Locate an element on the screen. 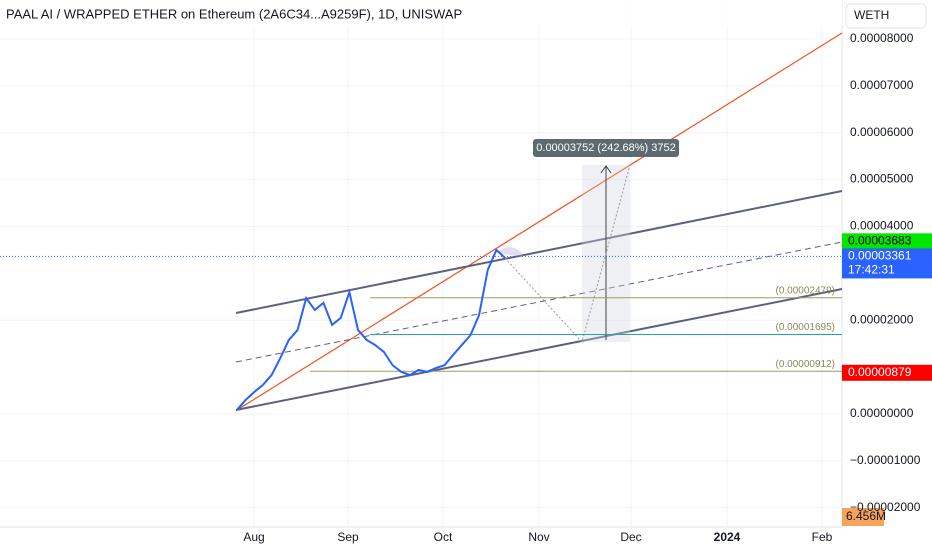 This screenshot has width=932, height=550. volume-tag is located at coordinates (863, 517).